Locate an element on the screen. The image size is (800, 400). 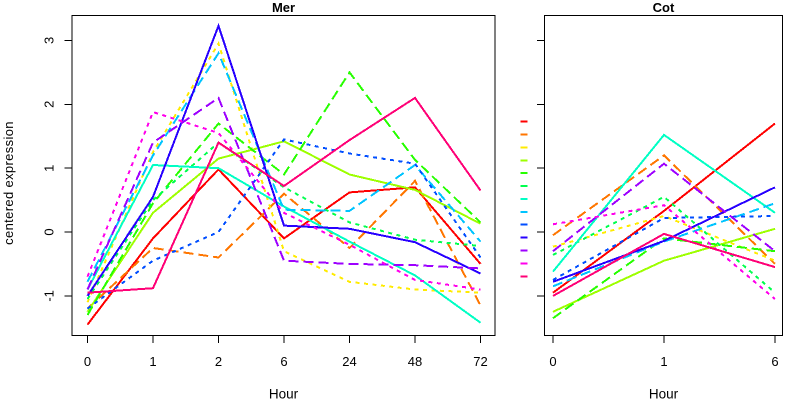
svg-text: 72 is located at coordinates (480, 361).